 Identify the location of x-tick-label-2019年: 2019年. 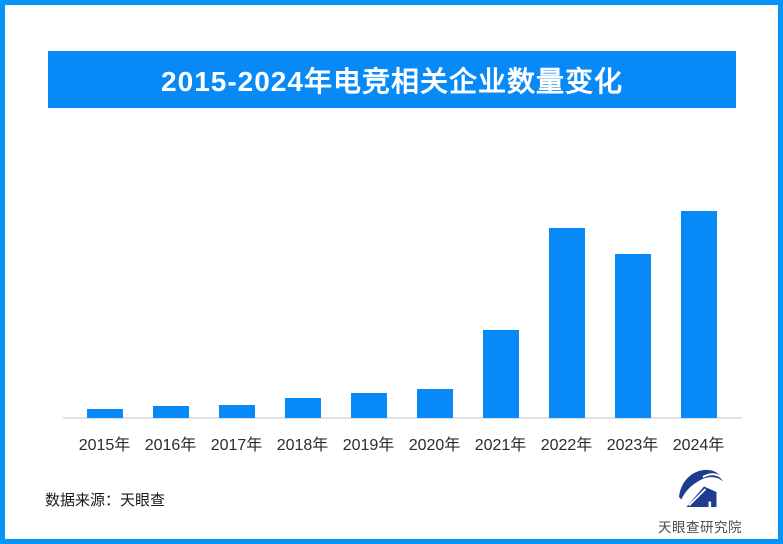
(368, 445).